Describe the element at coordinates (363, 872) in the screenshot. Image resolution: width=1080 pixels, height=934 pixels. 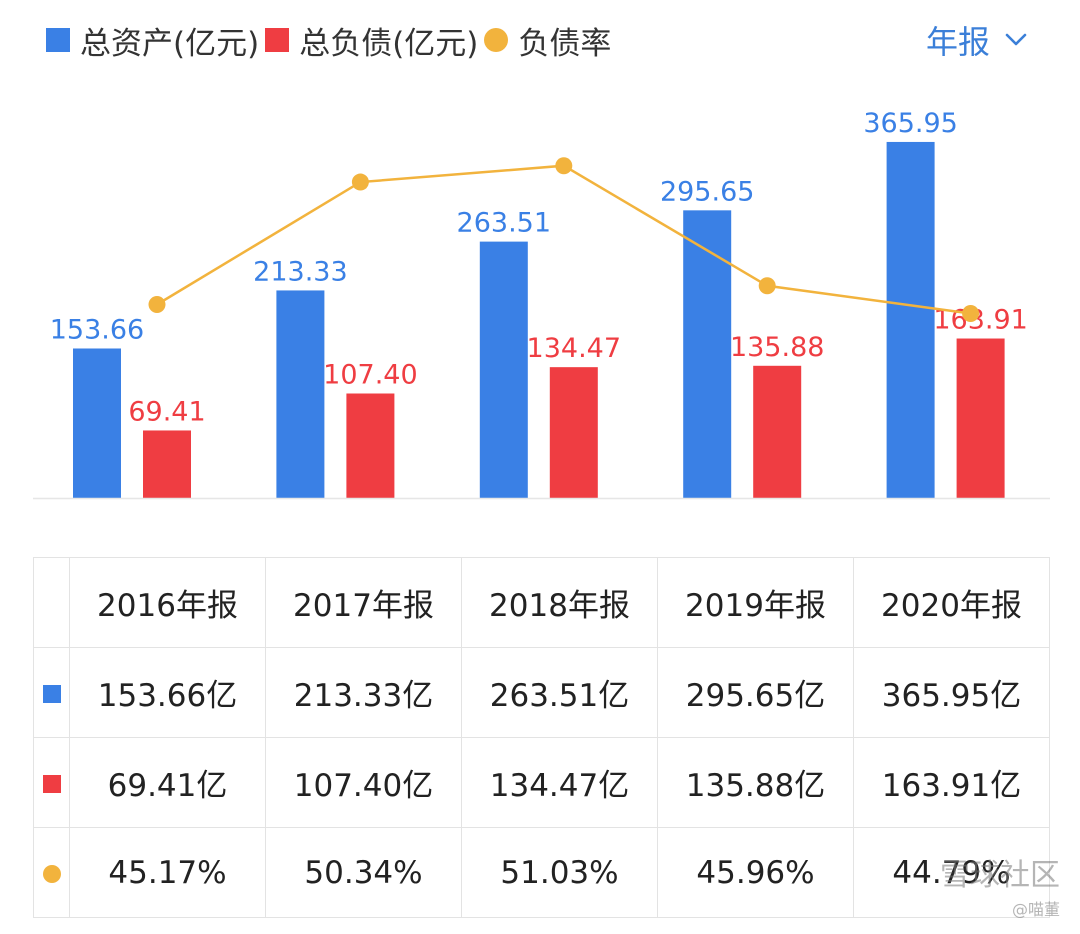
I see `table-cell: 50.34%` at that location.